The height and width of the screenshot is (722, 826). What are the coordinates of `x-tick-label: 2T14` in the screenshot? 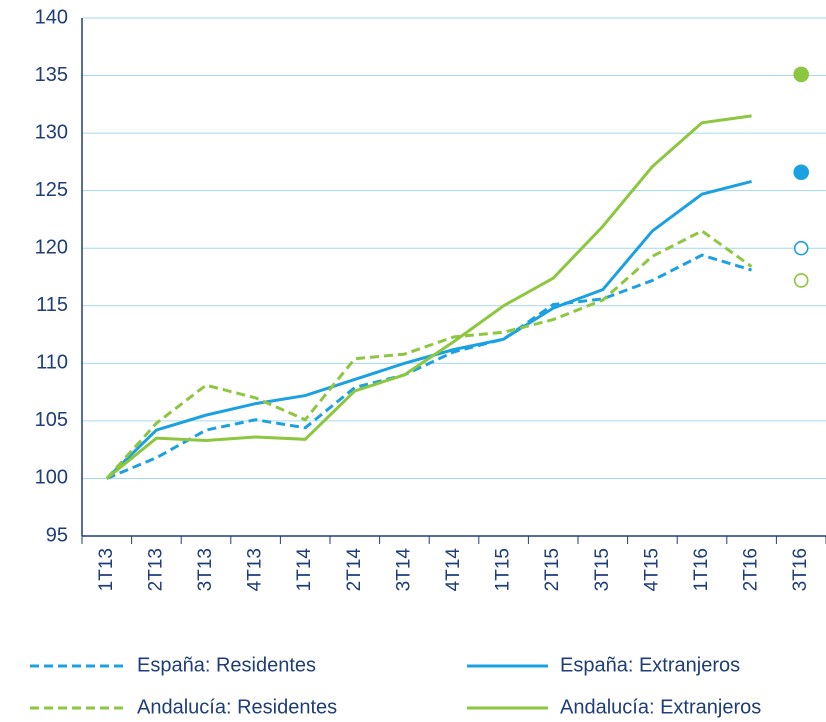 It's located at (354, 570).